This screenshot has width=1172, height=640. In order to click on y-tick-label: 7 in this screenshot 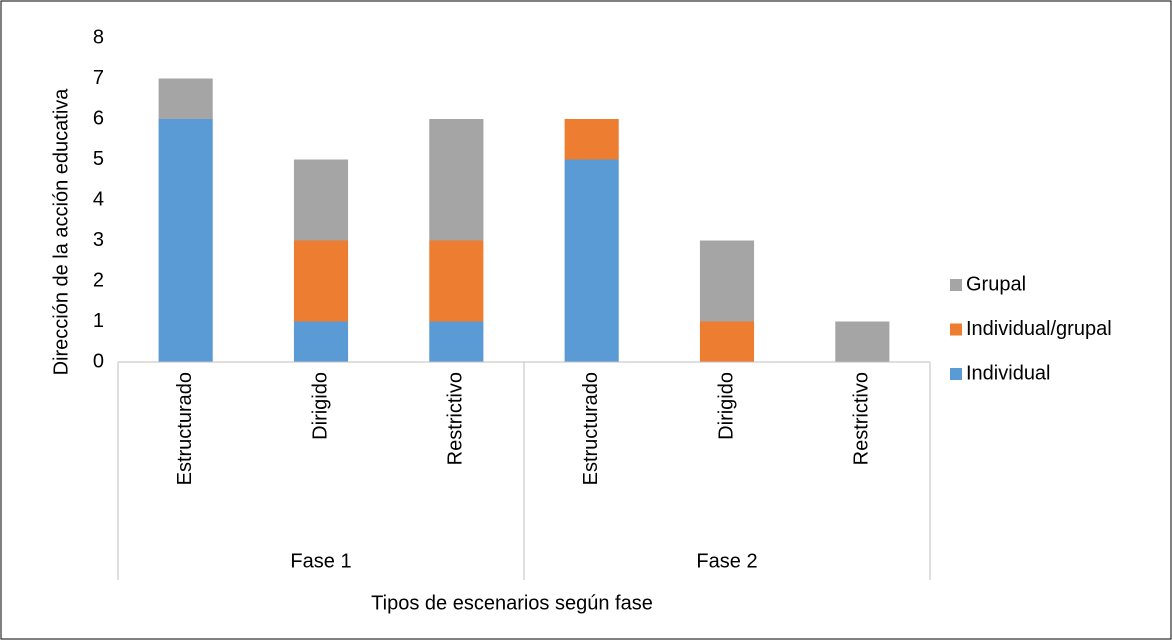, I will do `click(98, 78)`.